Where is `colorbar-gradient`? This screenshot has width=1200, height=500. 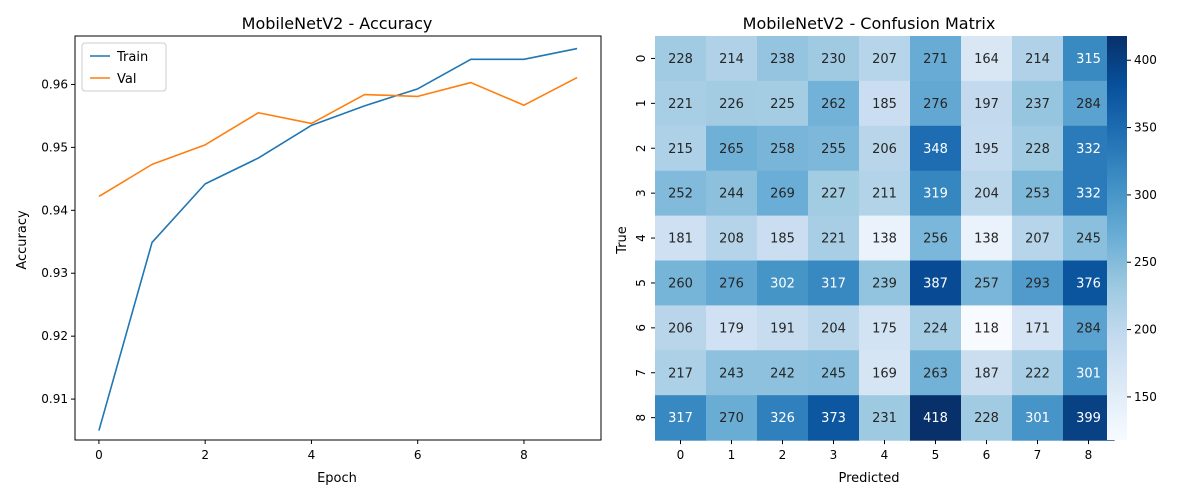
colorbar-gradient is located at coordinates (1117, 238).